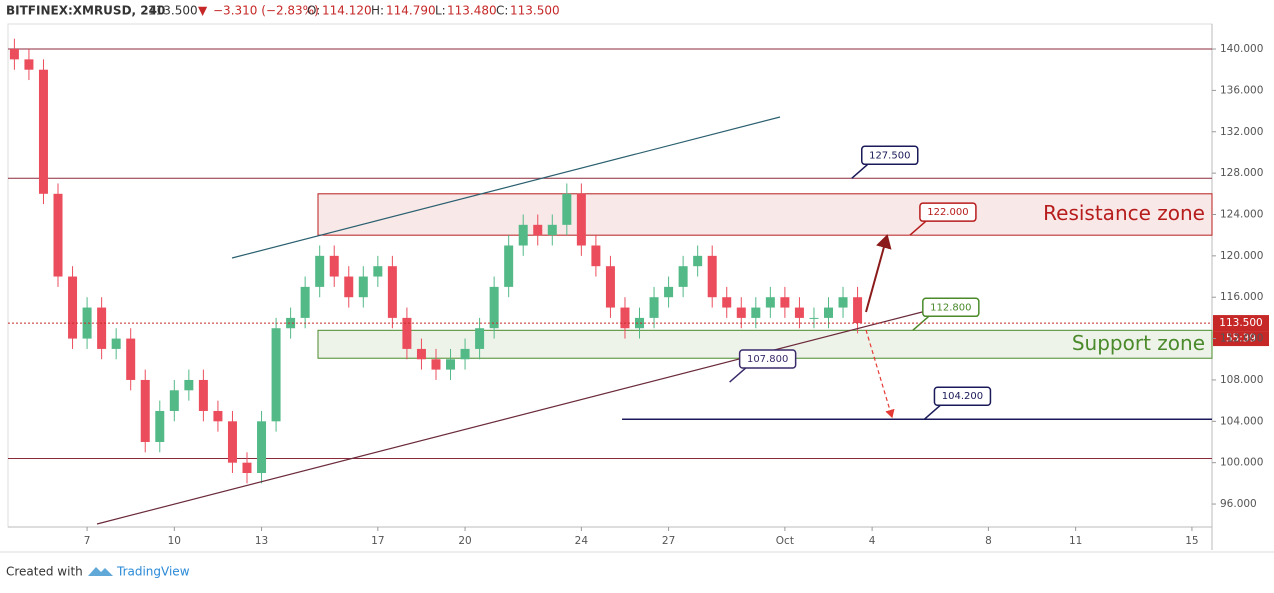 This screenshot has height=593, width=1274. What do you see at coordinates (203, 11) in the screenshot?
I see `arrow: ▼` at bounding box center [203, 11].